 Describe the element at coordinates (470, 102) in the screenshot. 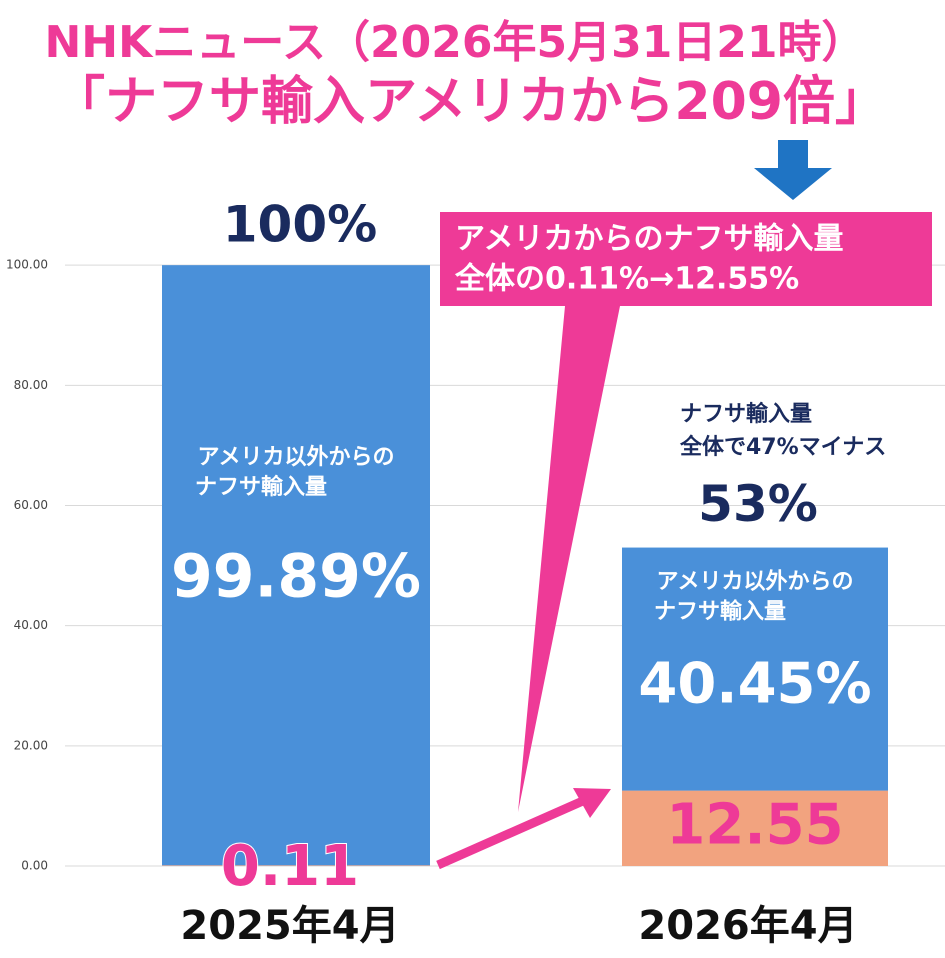

I see `chart-subtitle: 「ナフサ輸入アメリカから209倍」` at that location.